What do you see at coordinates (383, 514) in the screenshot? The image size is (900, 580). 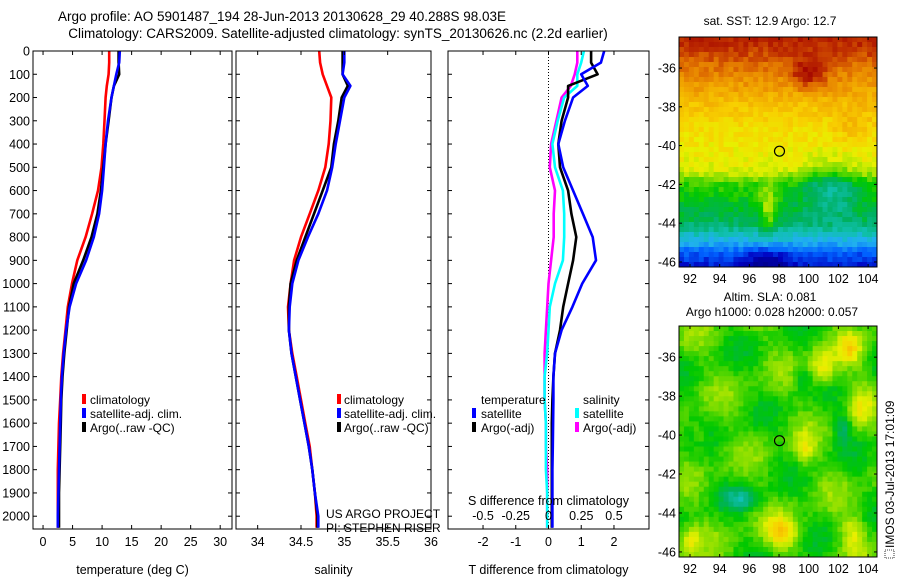 I see `credit-project: US ARGO PROJECT` at bounding box center [383, 514].